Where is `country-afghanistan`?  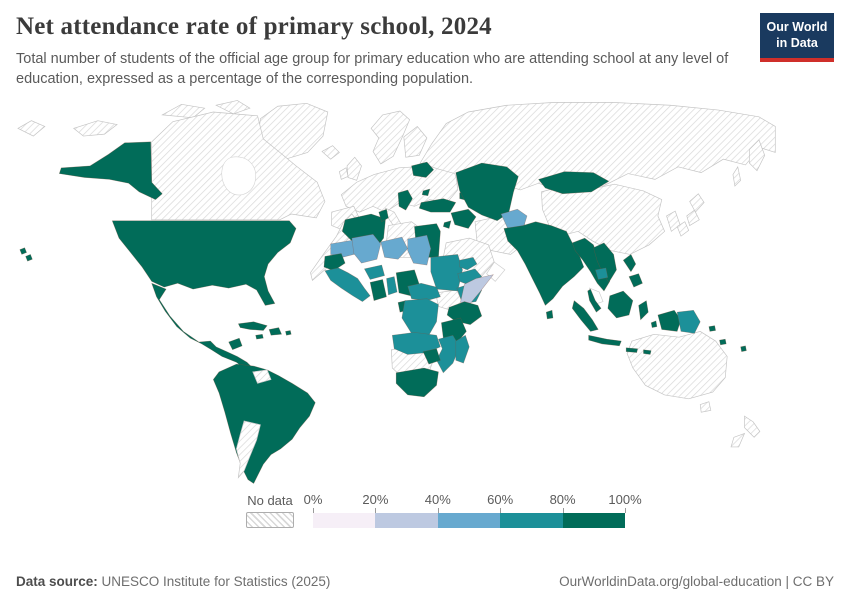 country-afghanistan is located at coordinates (514, 218).